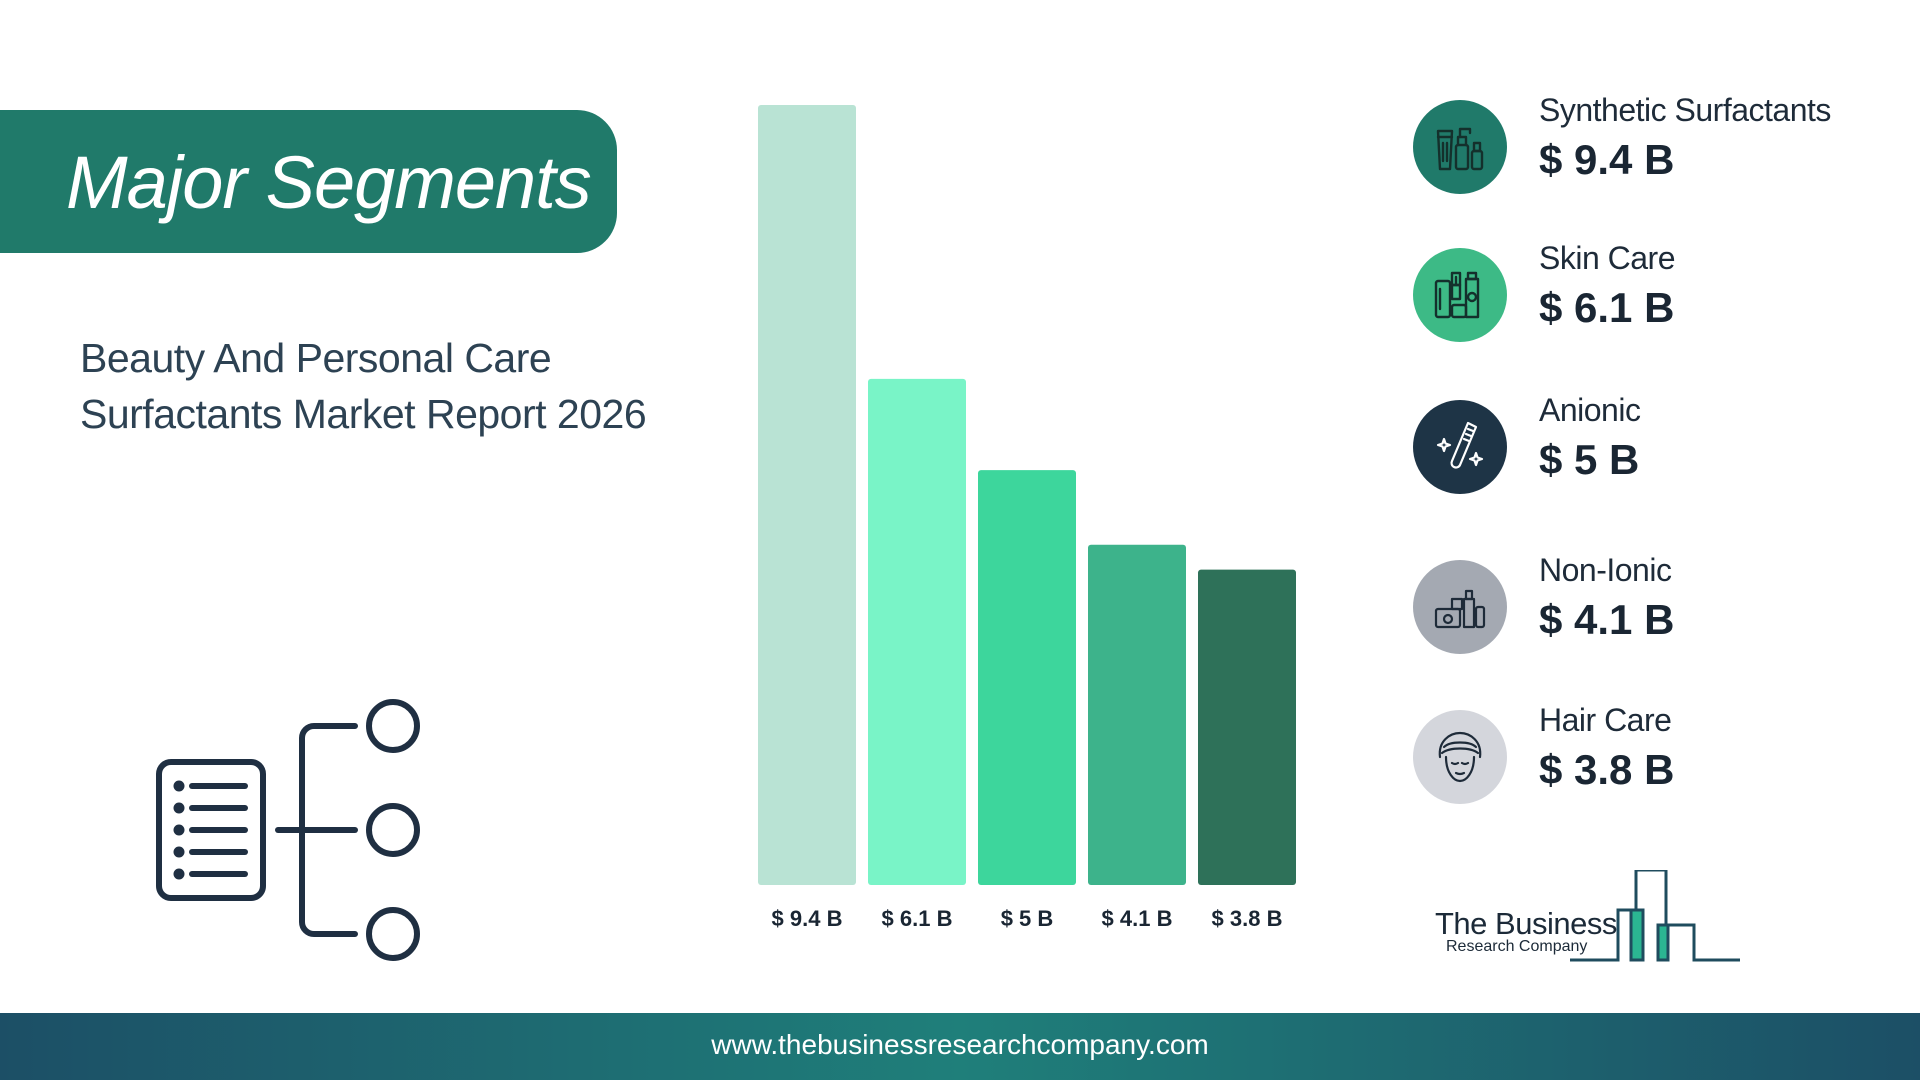 The height and width of the screenshot is (1080, 1920). I want to click on company-logo: The Business Research Company, so click(1587, 920).